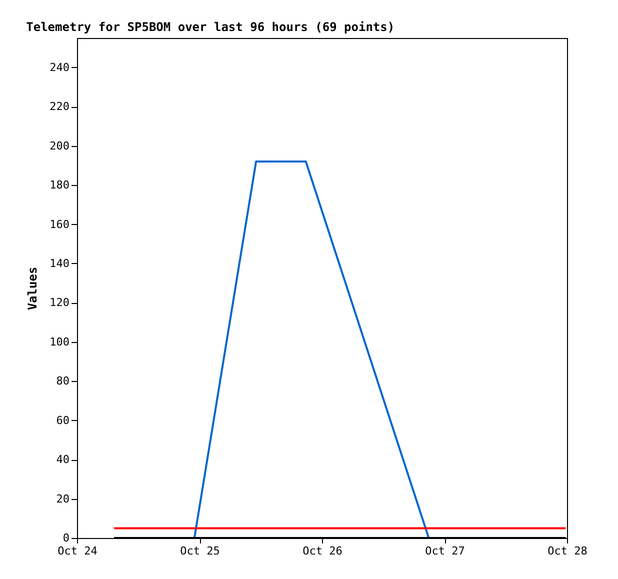 The image size is (618, 579). What do you see at coordinates (63, 499) in the screenshot?
I see `y-tick-label: 20` at bounding box center [63, 499].